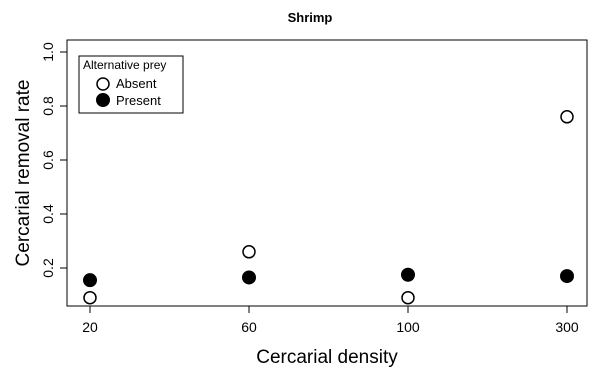 The image size is (590, 371). I want to click on legend-absent-label: Absent, so click(136, 83).